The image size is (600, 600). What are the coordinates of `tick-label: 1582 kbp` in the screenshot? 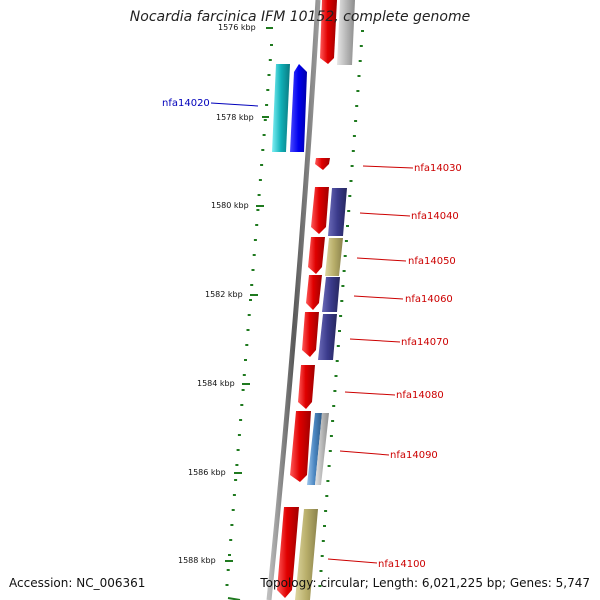 It's located at (224, 294).